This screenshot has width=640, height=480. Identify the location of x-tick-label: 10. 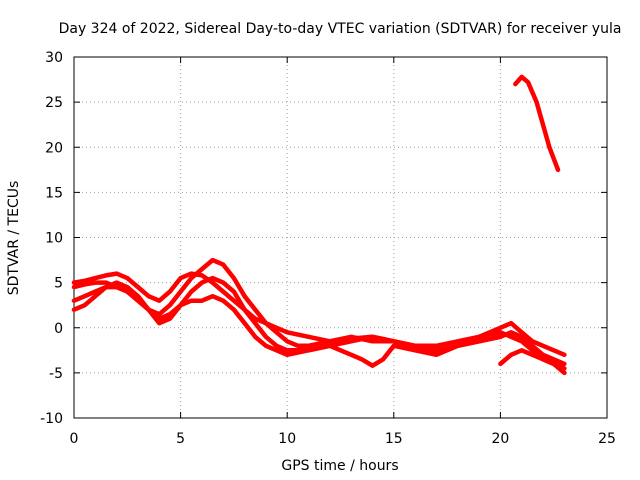
(287, 439).